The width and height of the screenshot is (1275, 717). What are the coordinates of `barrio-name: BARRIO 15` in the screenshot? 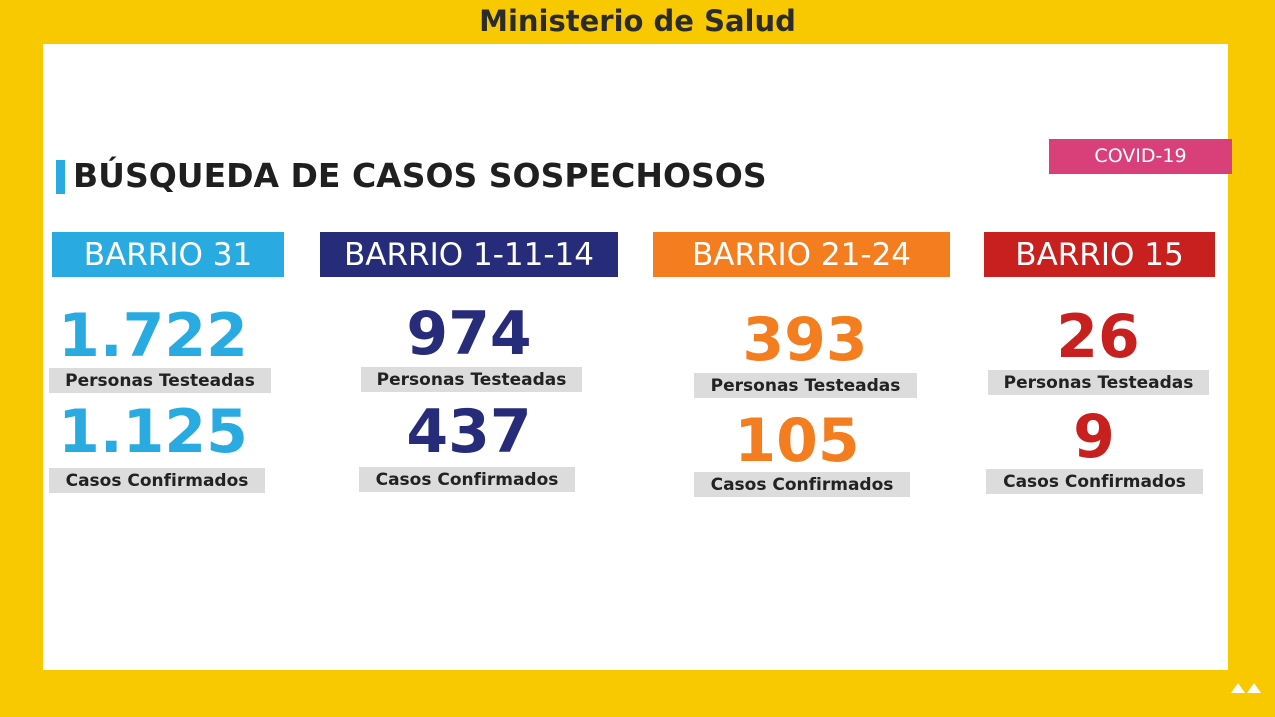 It's located at (1099, 254).